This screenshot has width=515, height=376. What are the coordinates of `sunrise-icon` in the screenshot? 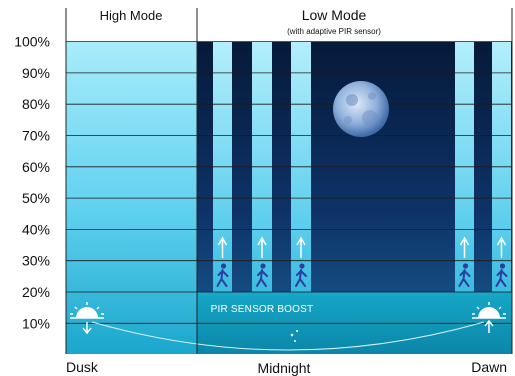 It's located at (489, 317).